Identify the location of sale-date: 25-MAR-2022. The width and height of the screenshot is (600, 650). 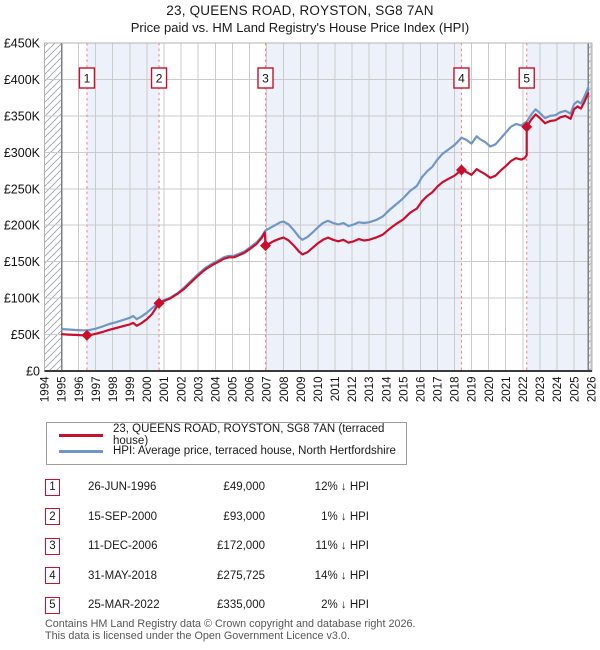
(124, 605).